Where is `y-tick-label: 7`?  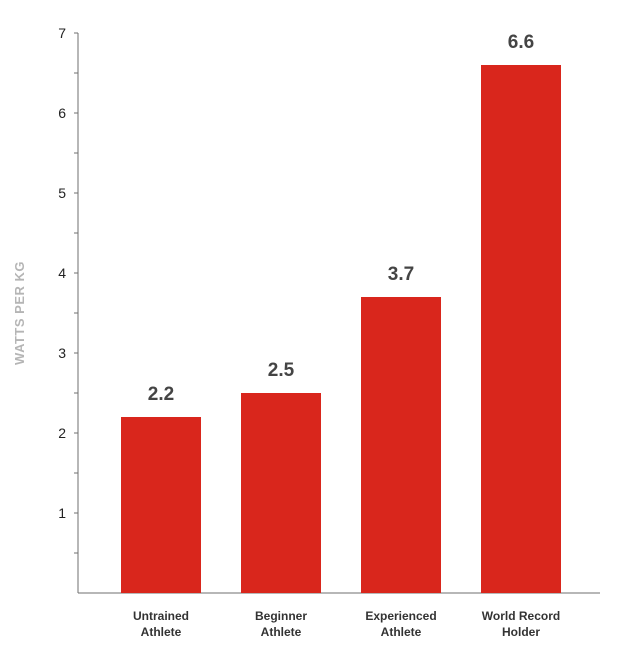 y-tick-label: 7 is located at coordinates (62, 33).